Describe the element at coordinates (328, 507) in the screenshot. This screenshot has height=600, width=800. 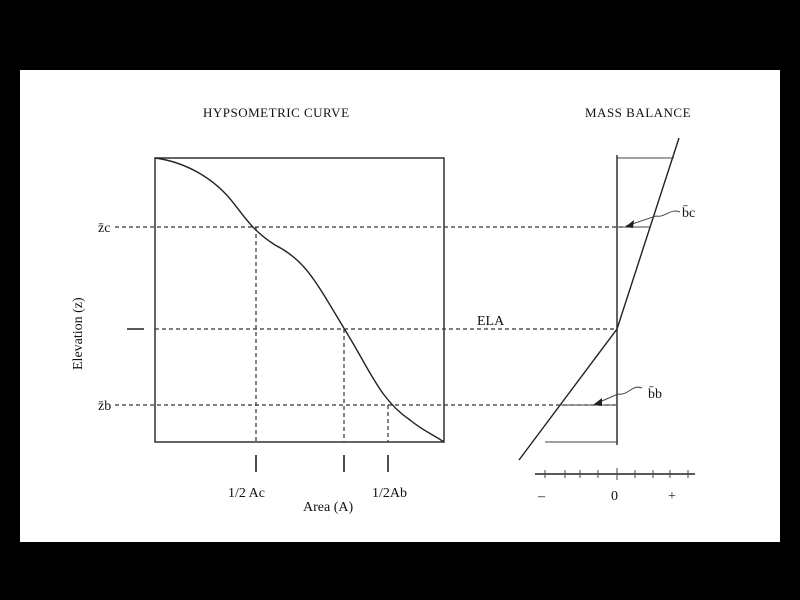
I see `area-axis-label: Area (A)` at that location.